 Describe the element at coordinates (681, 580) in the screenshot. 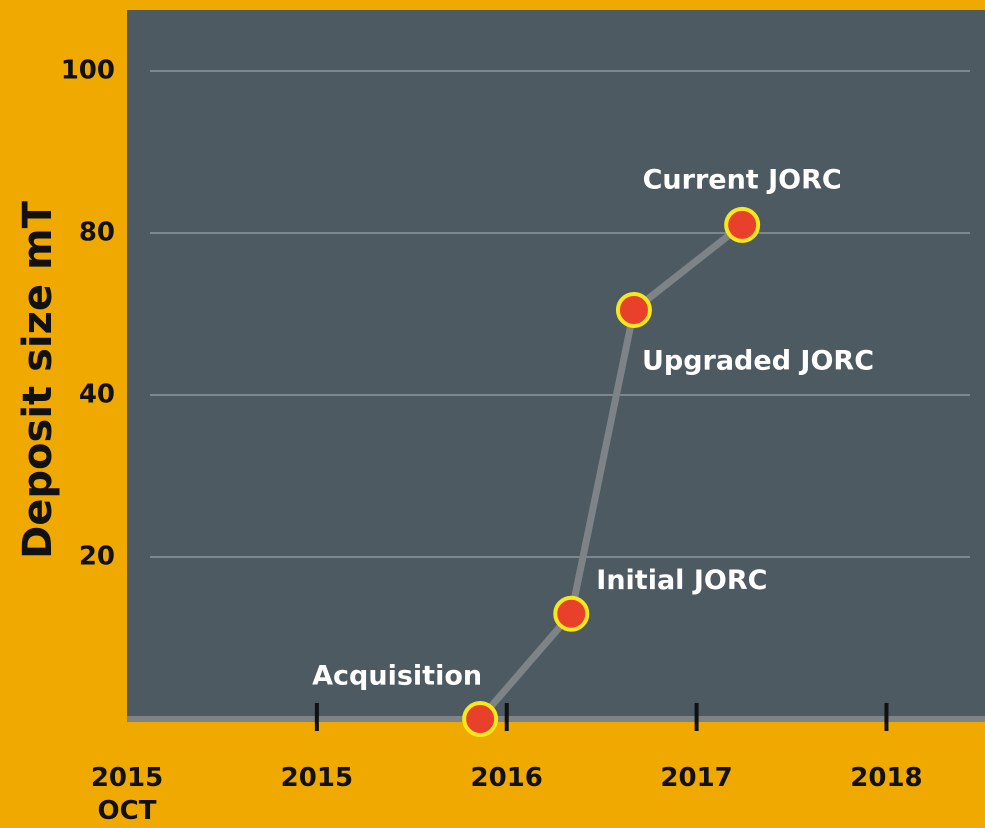

I see `point-label: Initial JORC` at that location.